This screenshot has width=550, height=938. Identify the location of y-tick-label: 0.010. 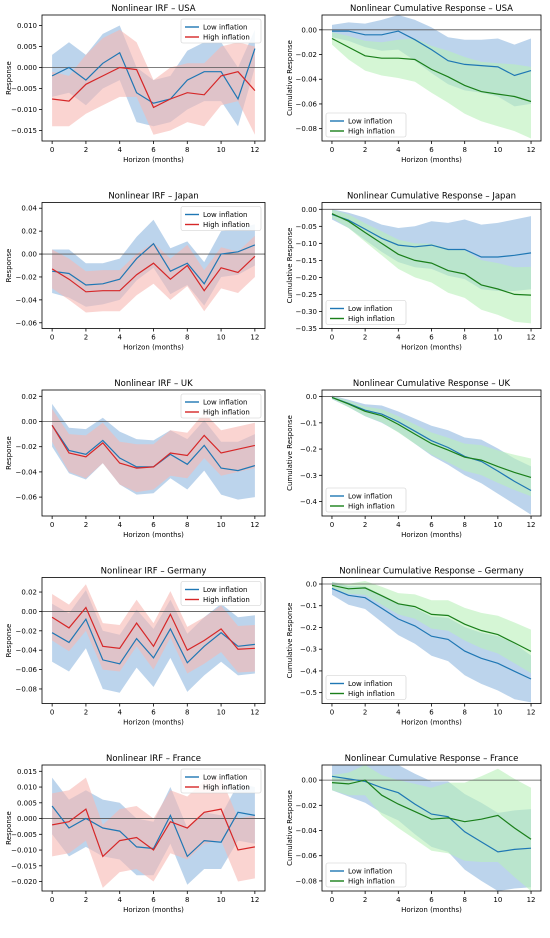
(27, 788).